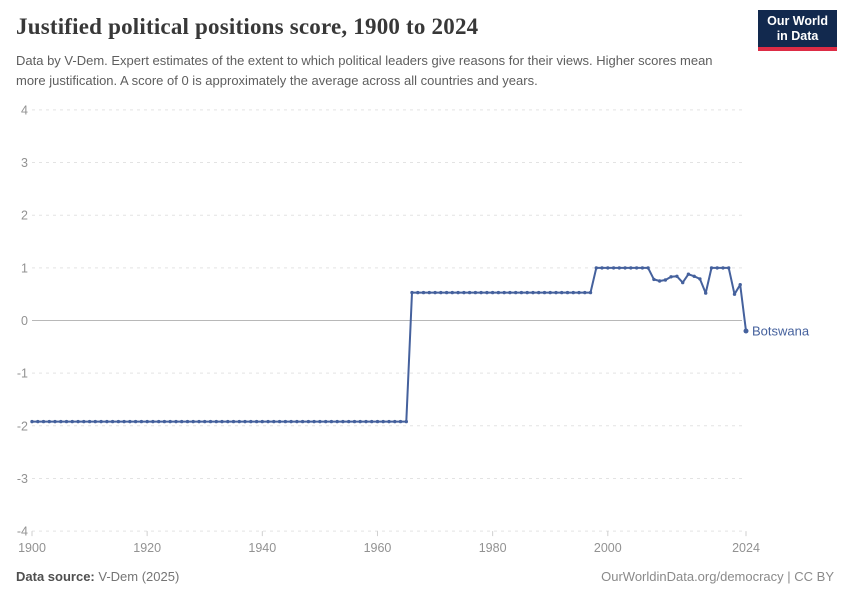  What do you see at coordinates (717, 576) in the screenshot?
I see `credit-link: OurWorldinData.org/democracy | CC BY` at bounding box center [717, 576].